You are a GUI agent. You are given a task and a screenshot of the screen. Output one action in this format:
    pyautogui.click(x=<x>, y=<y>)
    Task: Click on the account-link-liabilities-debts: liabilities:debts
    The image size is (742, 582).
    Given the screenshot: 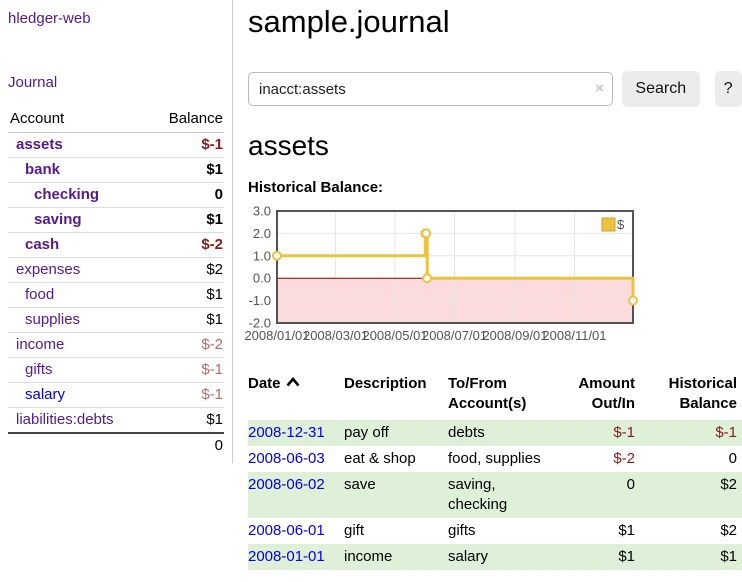 What is the action you would take?
    pyautogui.click(x=65, y=419)
    